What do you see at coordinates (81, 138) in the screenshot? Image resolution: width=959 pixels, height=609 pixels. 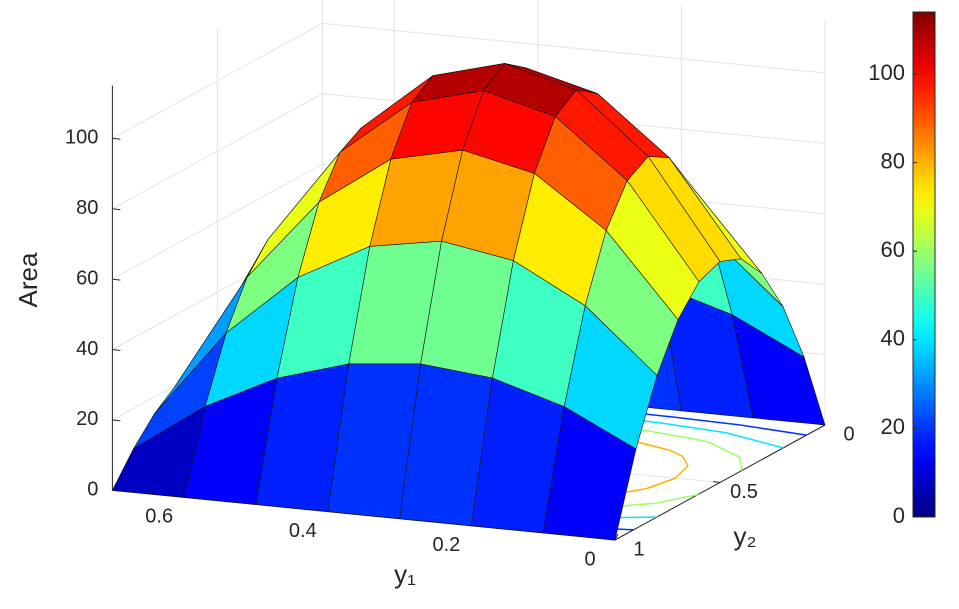 I see `z-tick-label: 100` at bounding box center [81, 138].